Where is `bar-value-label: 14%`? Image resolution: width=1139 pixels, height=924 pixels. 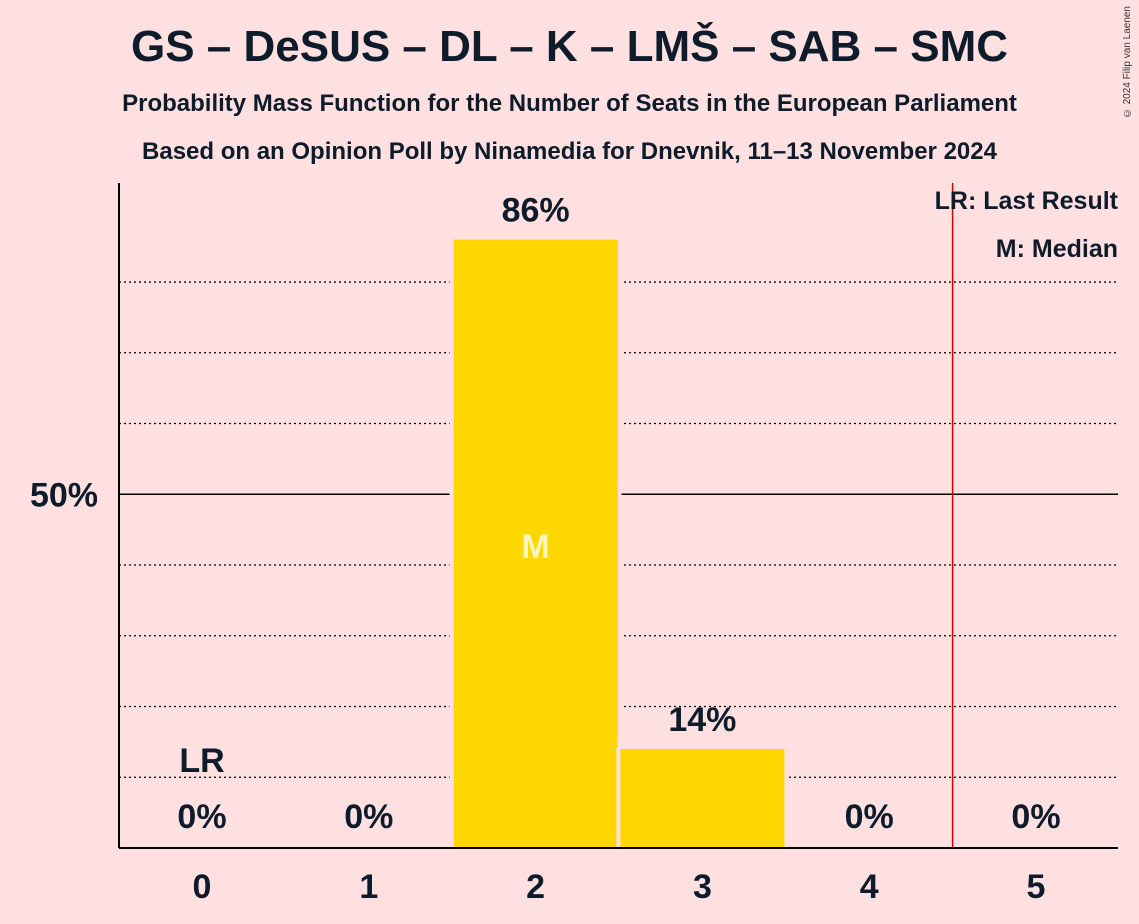
bar-value-label: 14% is located at coordinates (702, 720).